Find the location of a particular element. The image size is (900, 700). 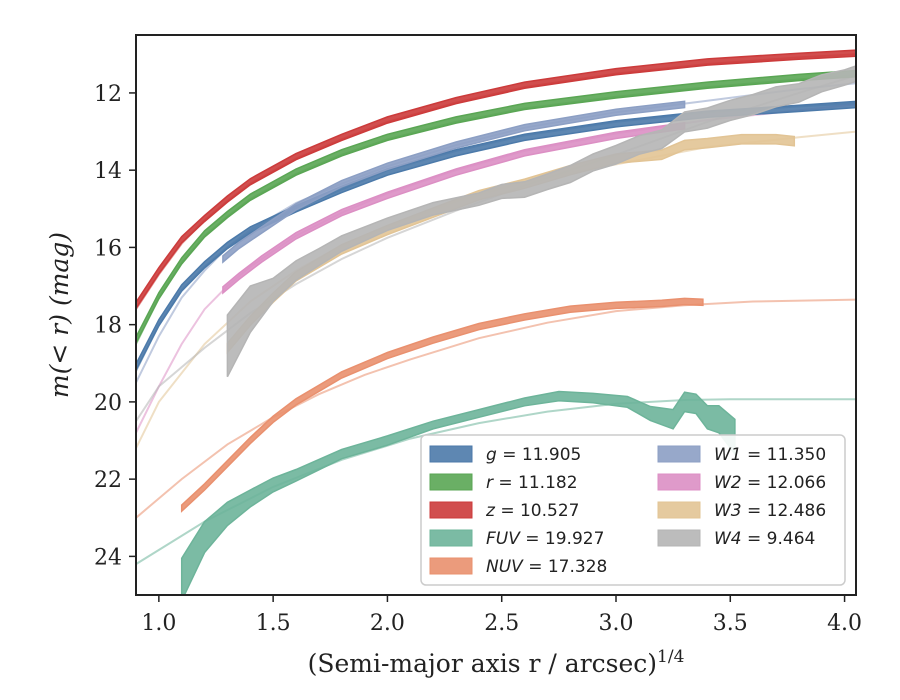

legend-item: g = 11.905 is located at coordinates (505, 455).